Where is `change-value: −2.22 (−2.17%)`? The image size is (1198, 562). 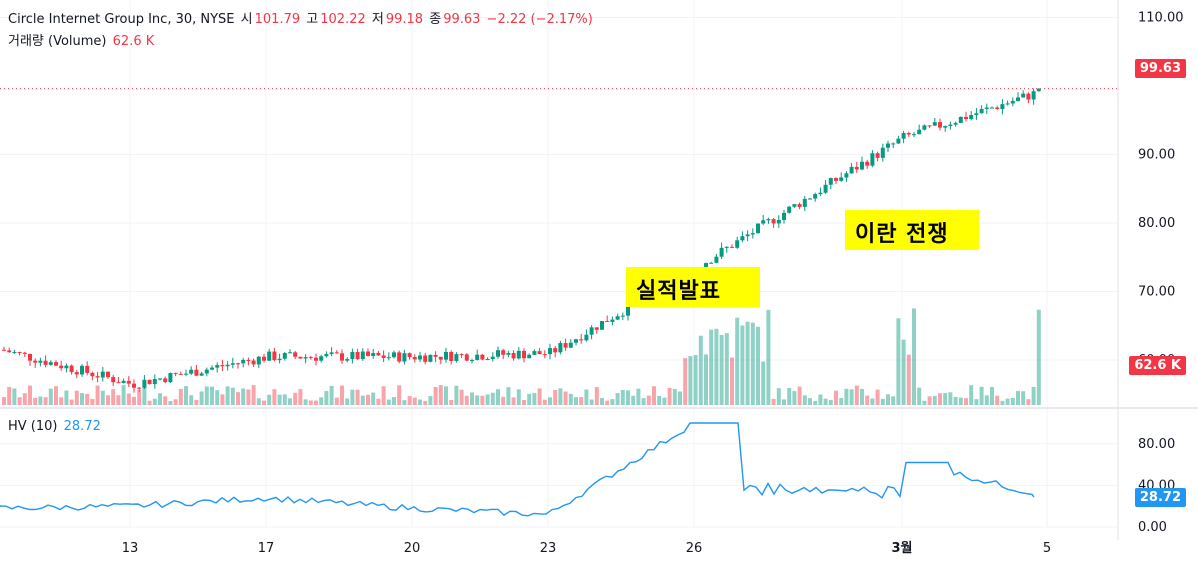 change-value: −2.22 (−2.17%) is located at coordinates (539, 19).